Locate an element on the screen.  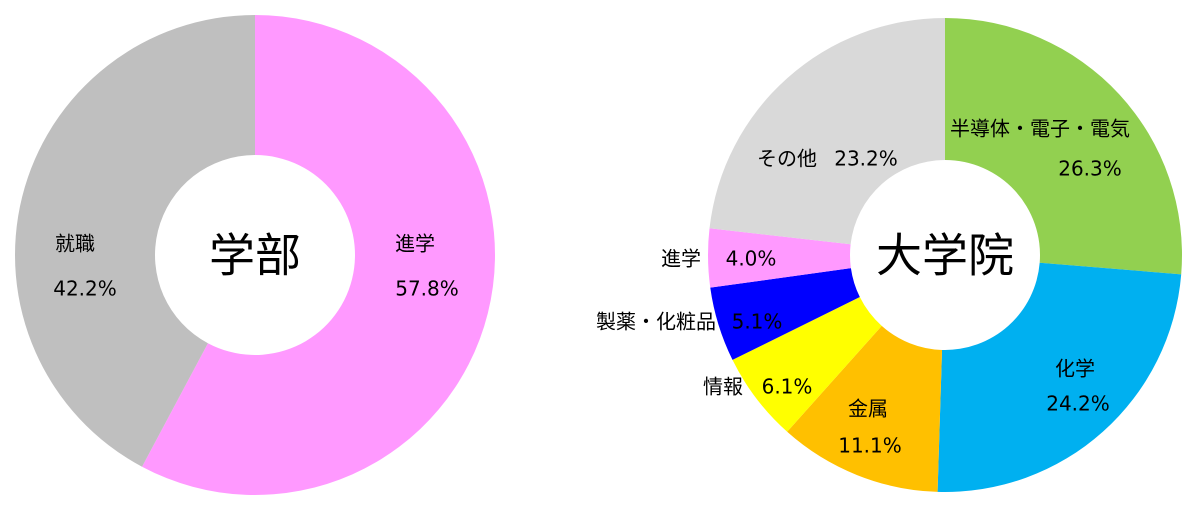
center-label: 大学院 is located at coordinates (945, 256).